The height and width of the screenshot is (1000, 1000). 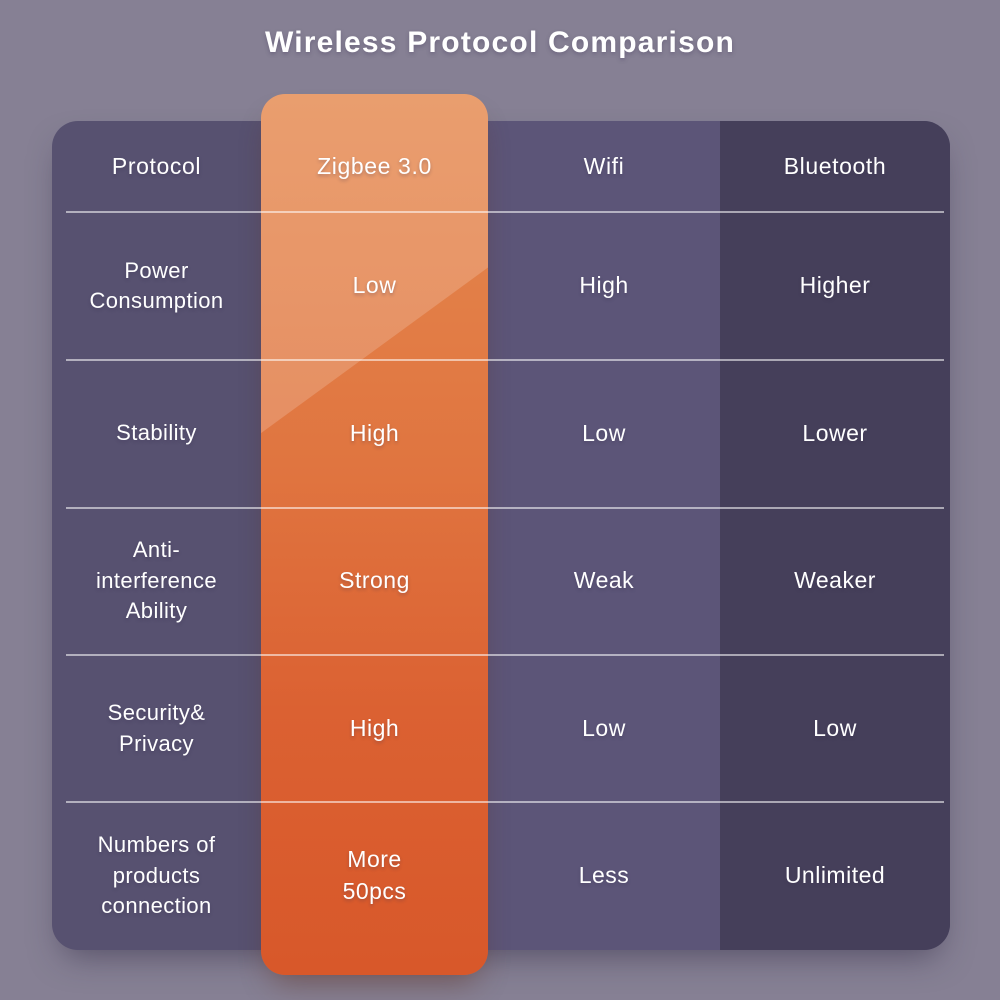 What do you see at coordinates (156, 285) in the screenshot?
I see `row-label-power-consumption: Power Consumption` at bounding box center [156, 285].